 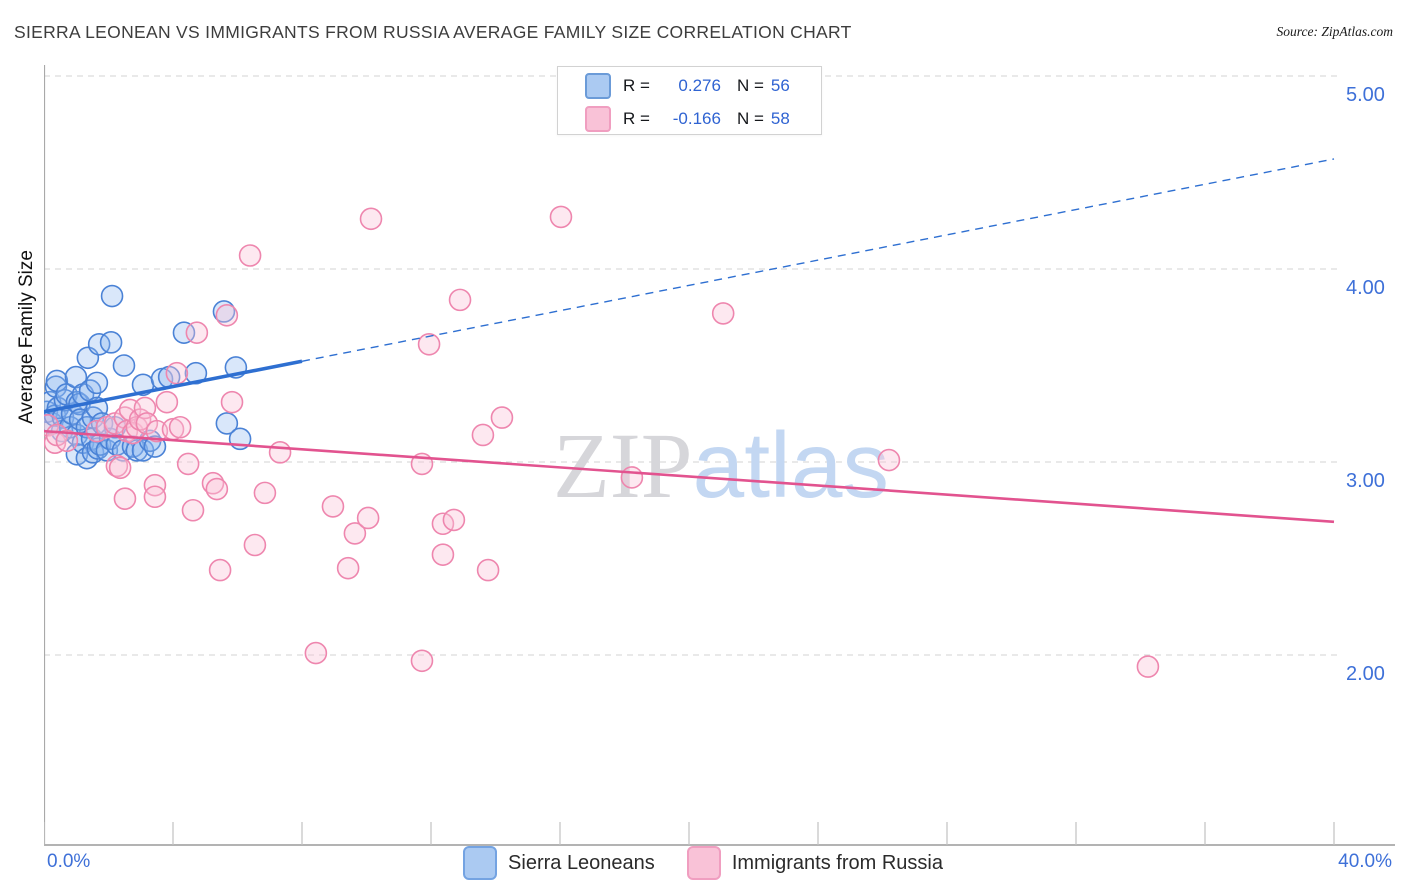 What do you see at coordinates (721, 465) in the screenshot?
I see `zipatlas-watermark: ZIPatlas` at bounding box center [721, 465].